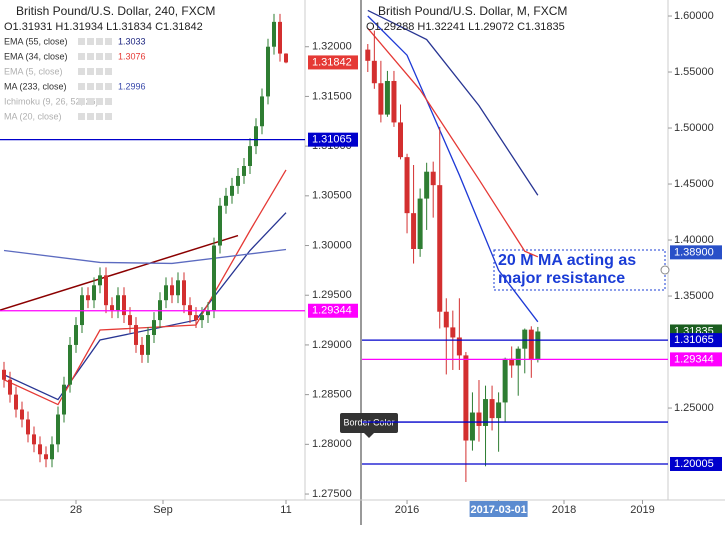 This screenshot has height=543, width=725. Describe the element at coordinates (332, 245) in the screenshot. I see `y-tick-label: 1.30000` at that location.